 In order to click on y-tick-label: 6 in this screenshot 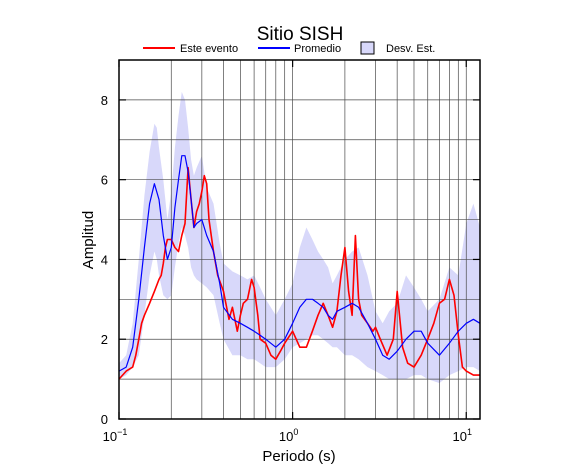, I will do `click(104, 180)`.